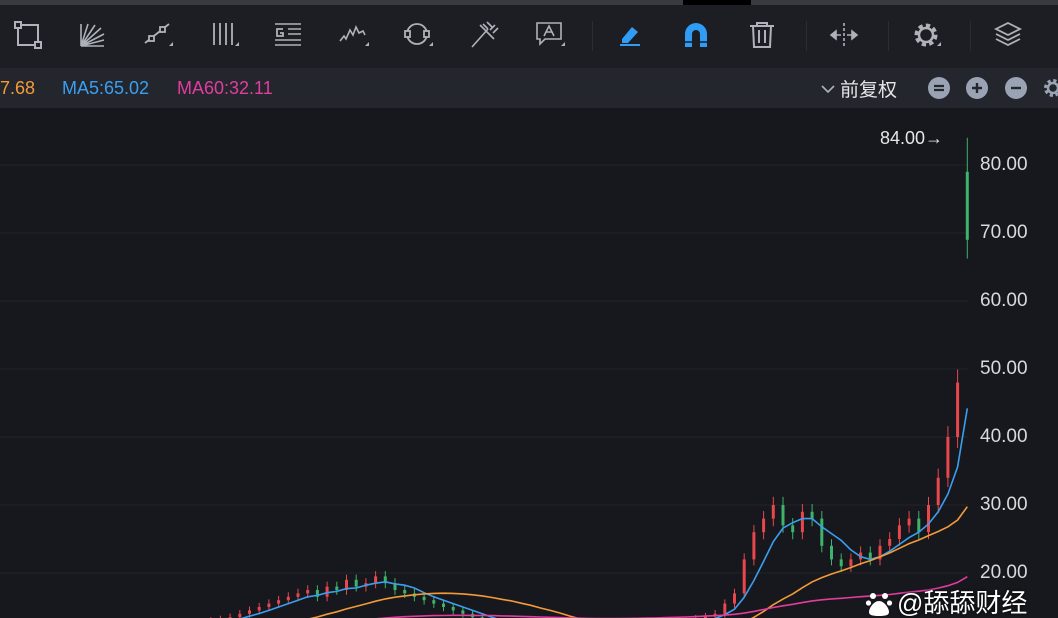 Image resolution: width=1058 pixels, height=618 pixels. Describe the element at coordinates (1004, 368) in the screenshot. I see `y-tick-label: 50.00` at that location.